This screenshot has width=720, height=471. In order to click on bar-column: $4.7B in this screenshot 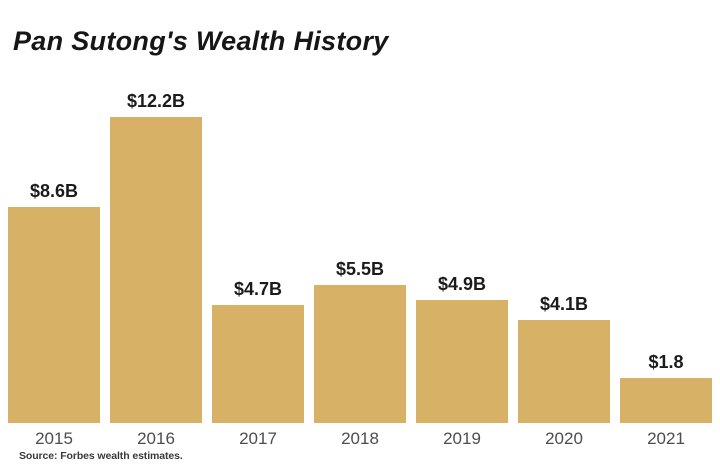, I will do `click(258, 351)`.